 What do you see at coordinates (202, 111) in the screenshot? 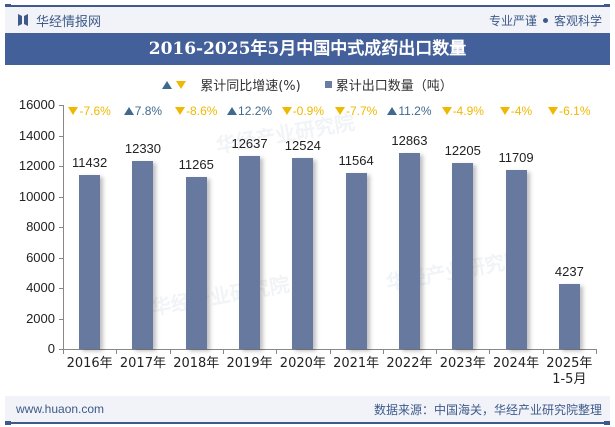
I see `growth-value: -8.6%` at bounding box center [202, 111].